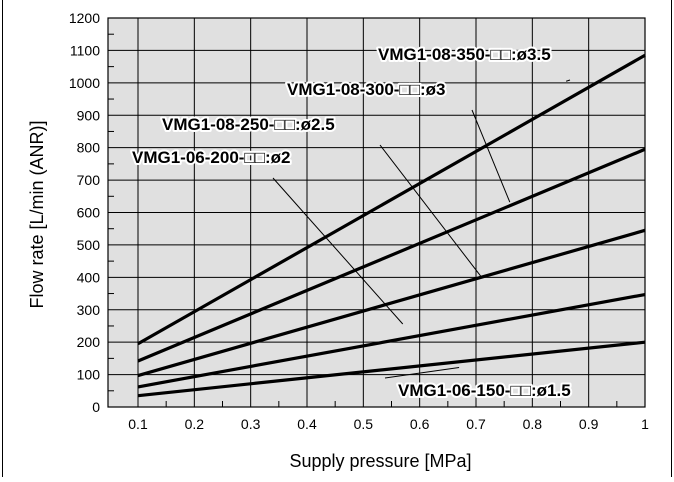 This screenshot has width=674, height=482. Describe the element at coordinates (89, 310) in the screenshot. I see `y-tick-label: 300` at that location.